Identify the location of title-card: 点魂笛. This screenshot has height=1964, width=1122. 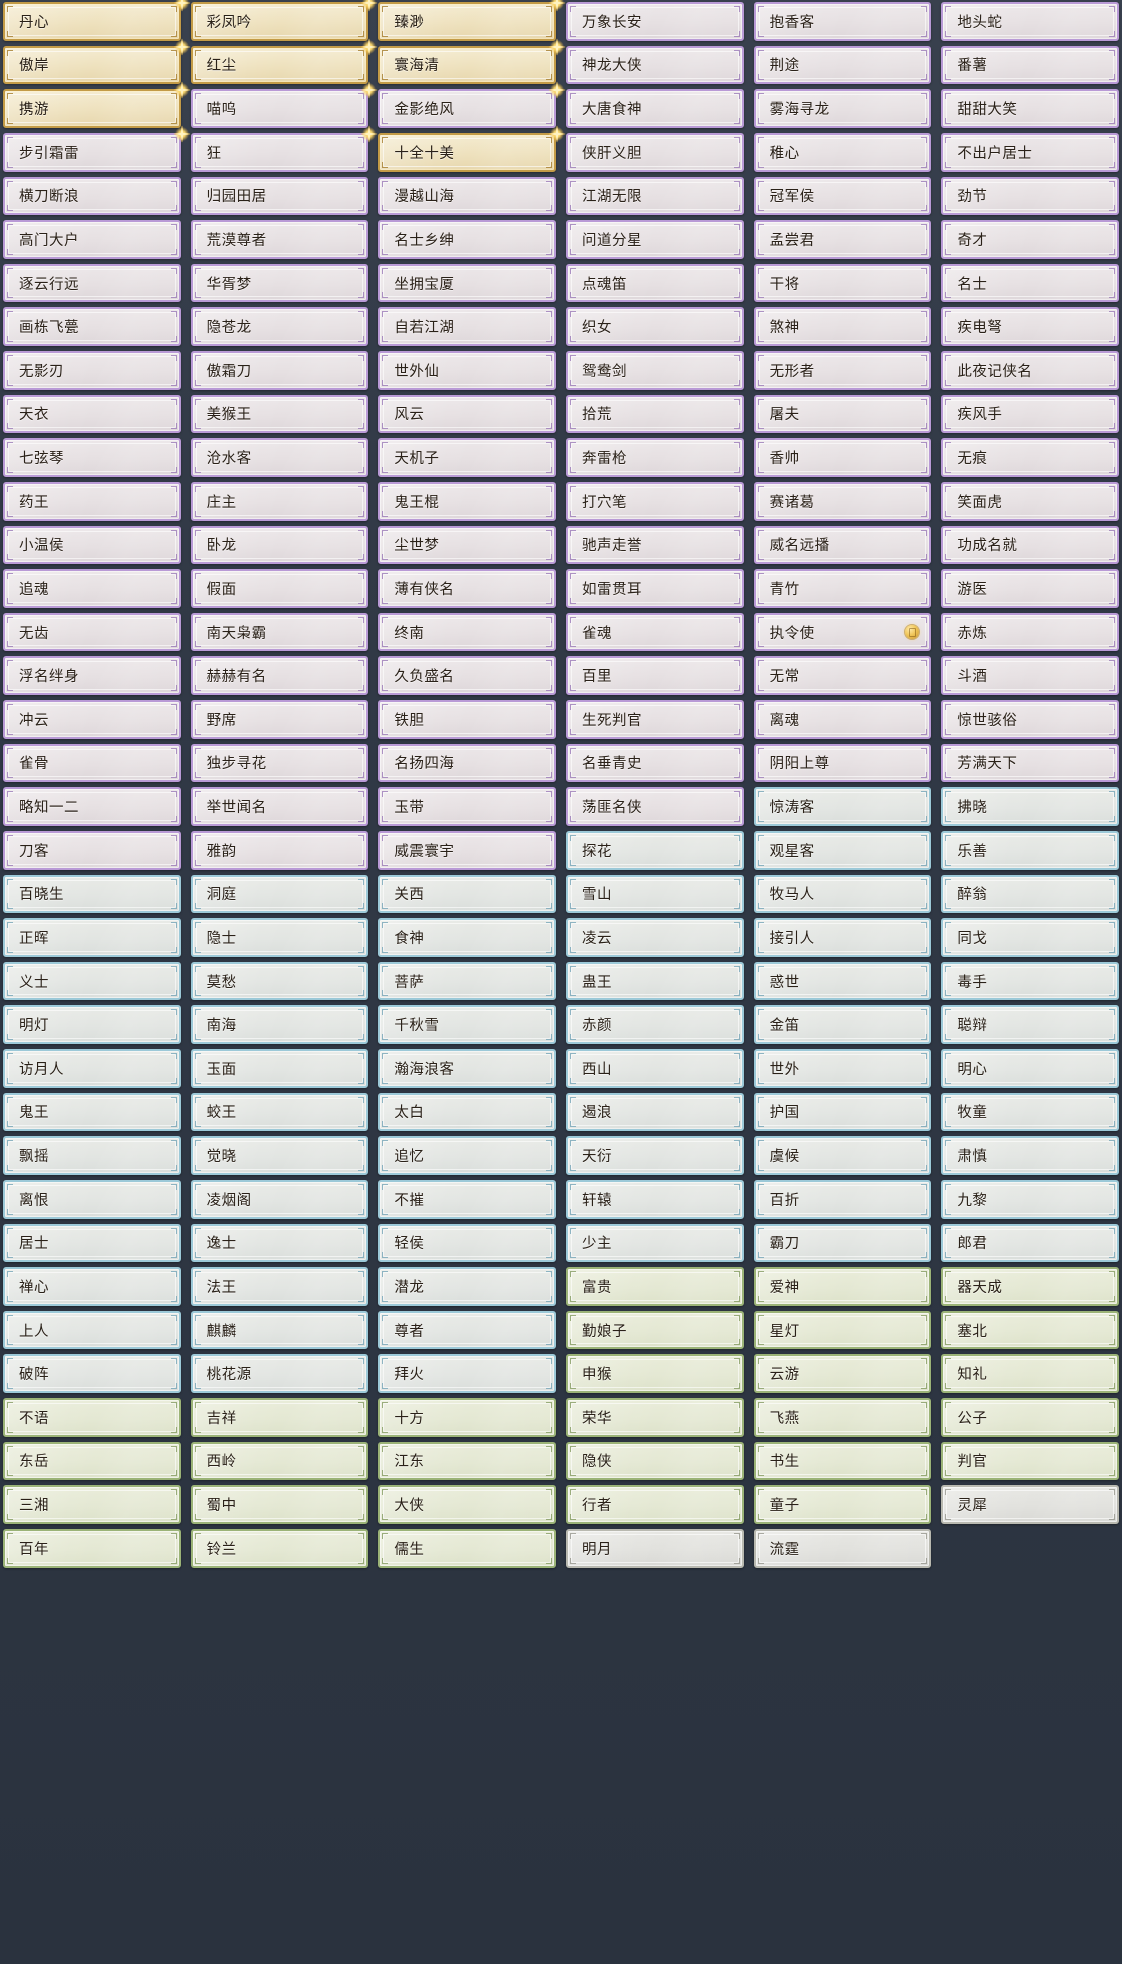
(655, 283).